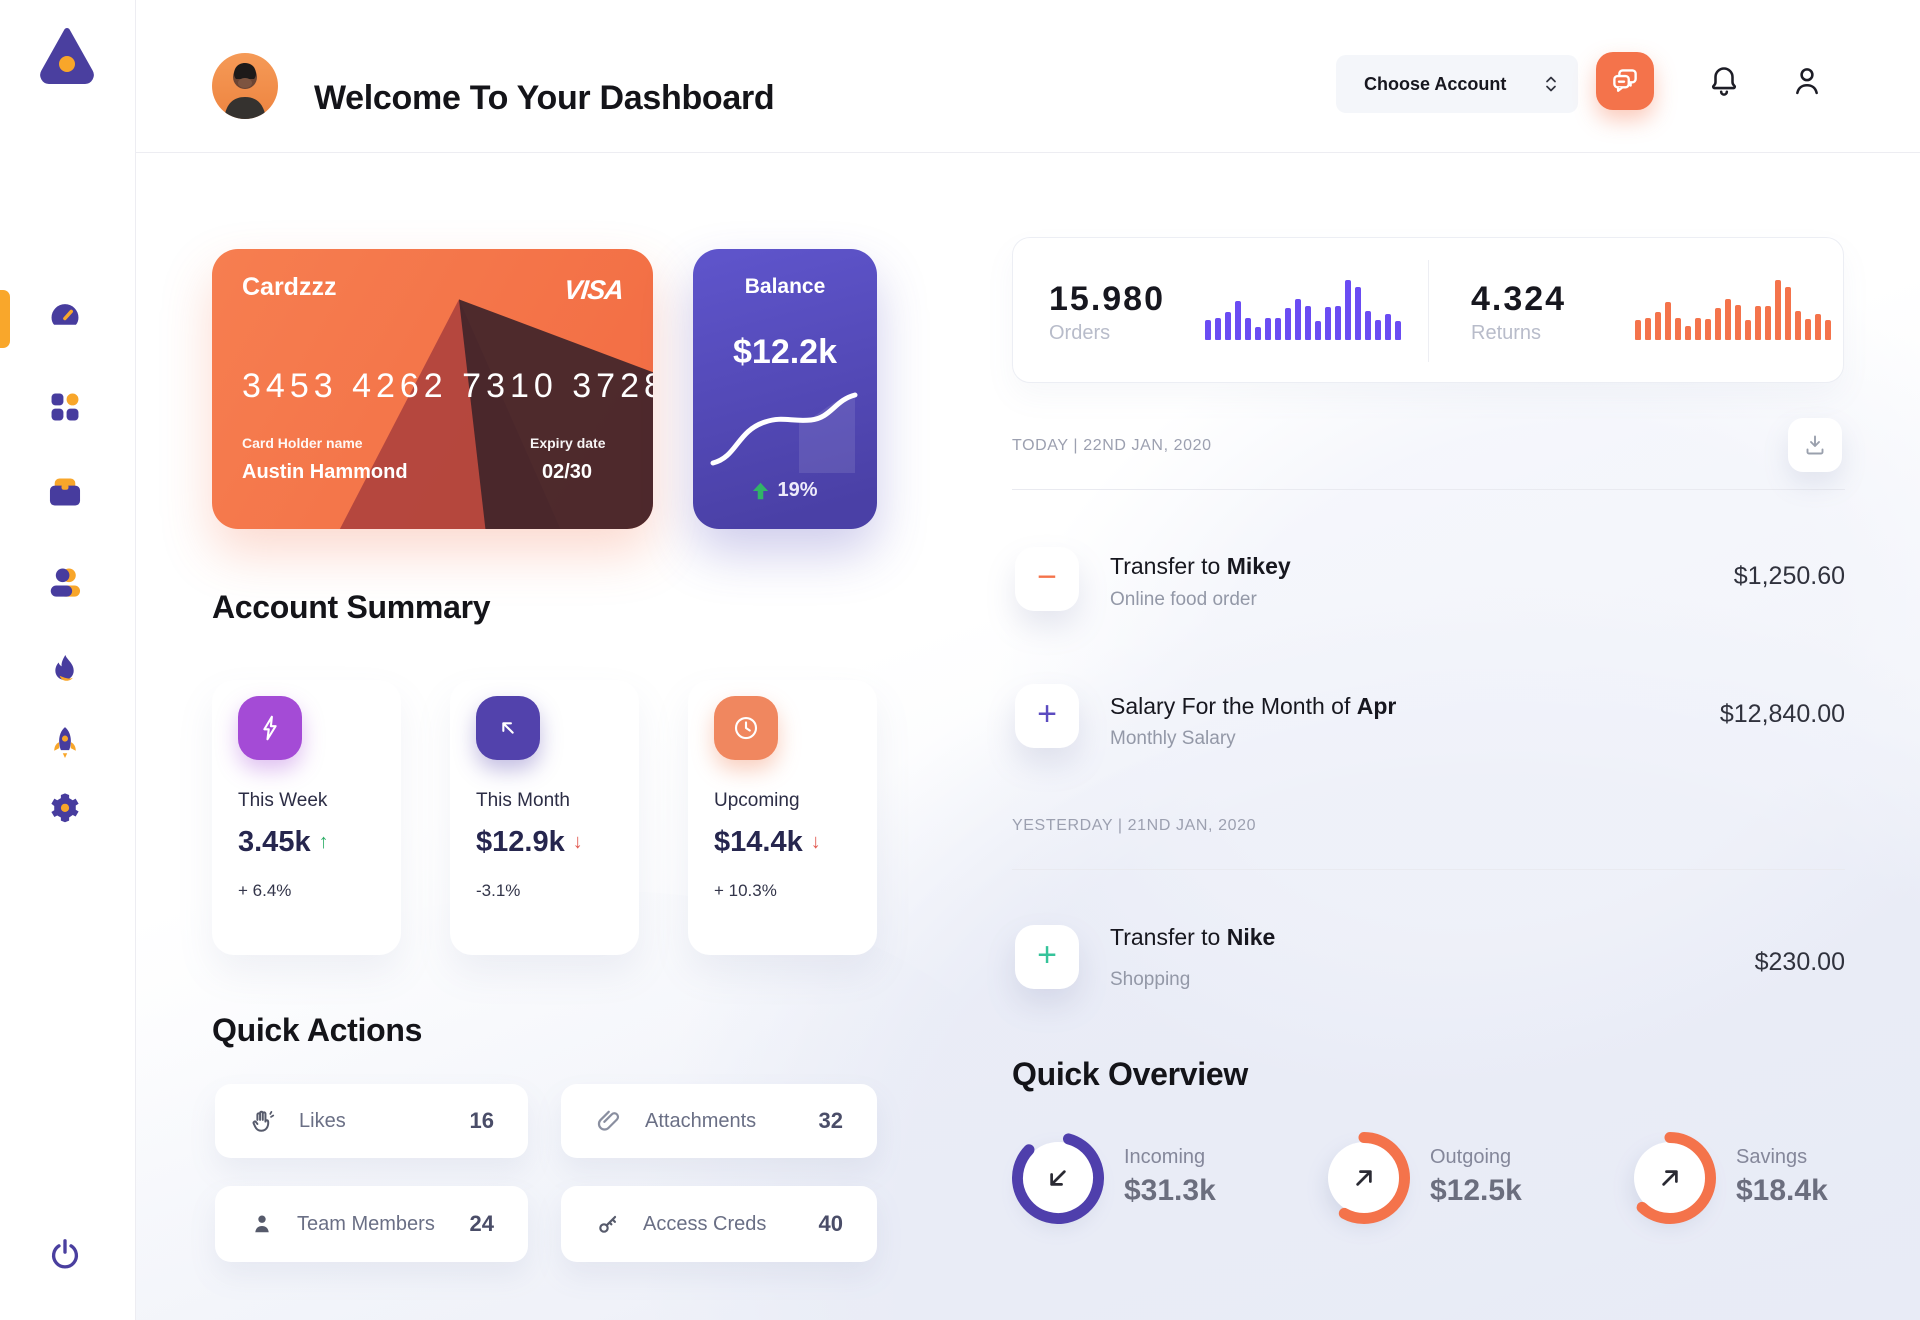  What do you see at coordinates (1192, 937) in the screenshot?
I see `transaction-title: Transfer to Nike` at bounding box center [1192, 937].